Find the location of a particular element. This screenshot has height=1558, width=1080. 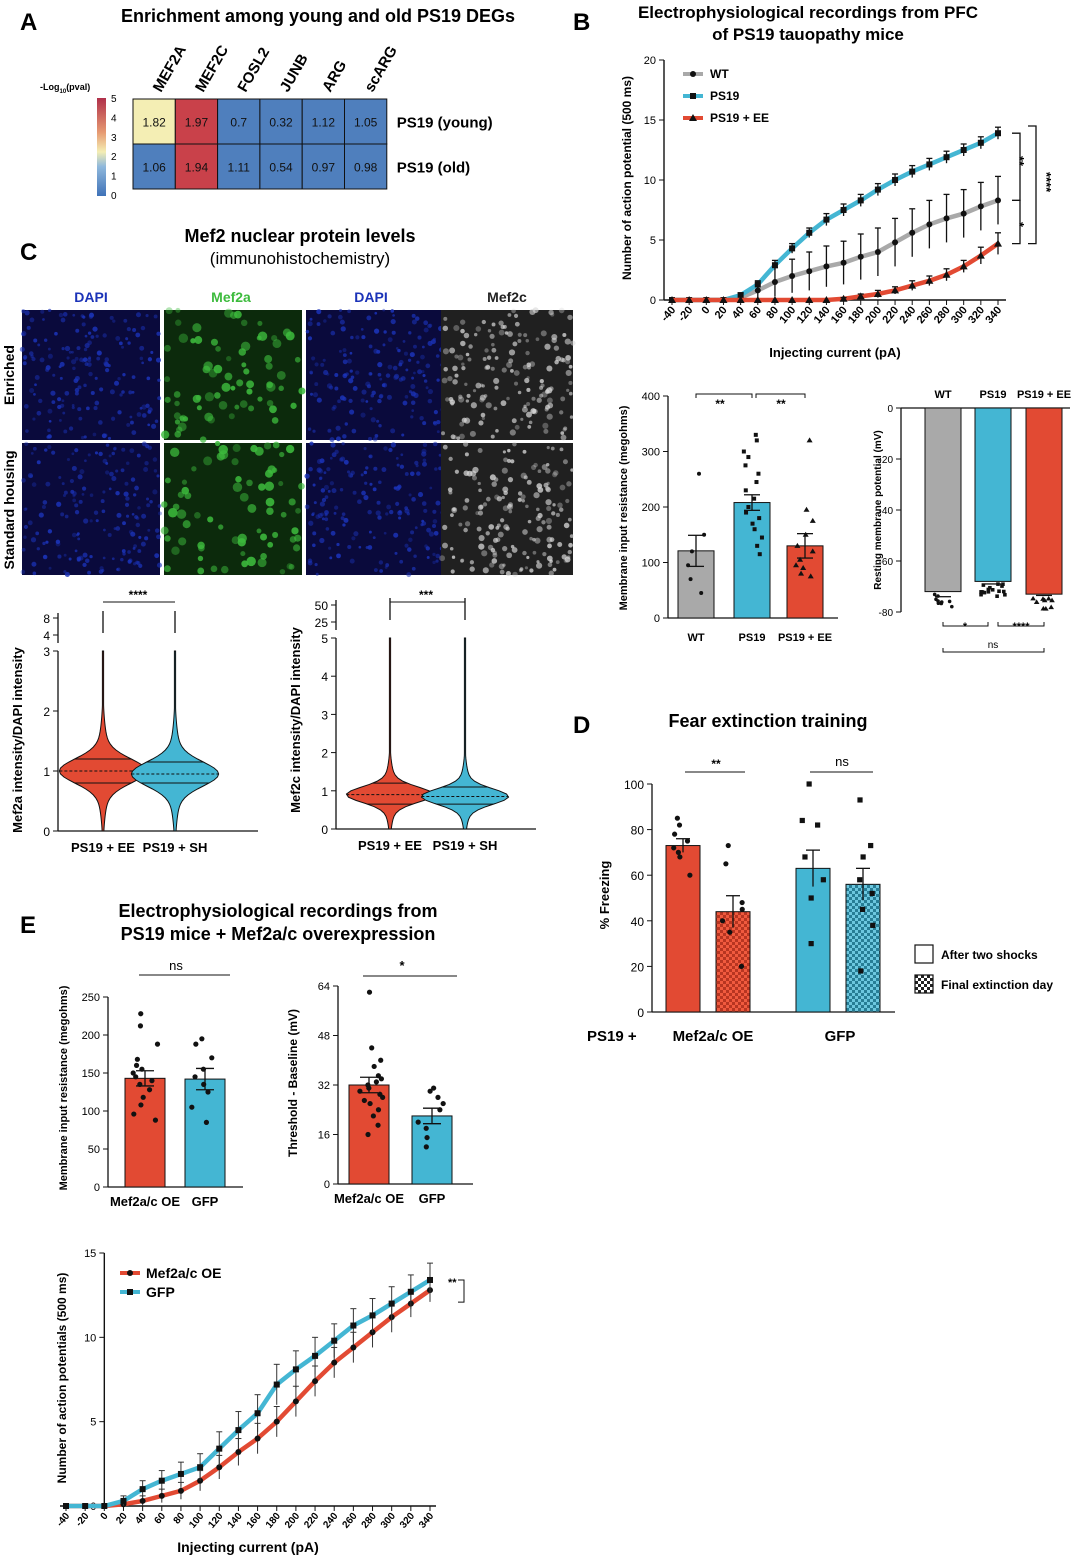

e-bar-category: Mef2a/c OE is located at coordinates (145, 1201).